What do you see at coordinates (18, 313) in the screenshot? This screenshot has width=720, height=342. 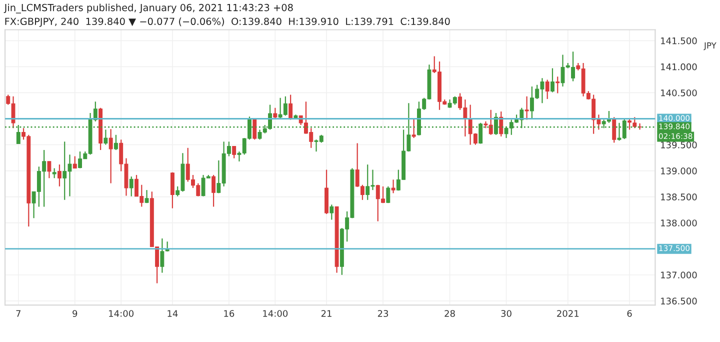 I see `x-tick-label: 7` at bounding box center [18, 313].